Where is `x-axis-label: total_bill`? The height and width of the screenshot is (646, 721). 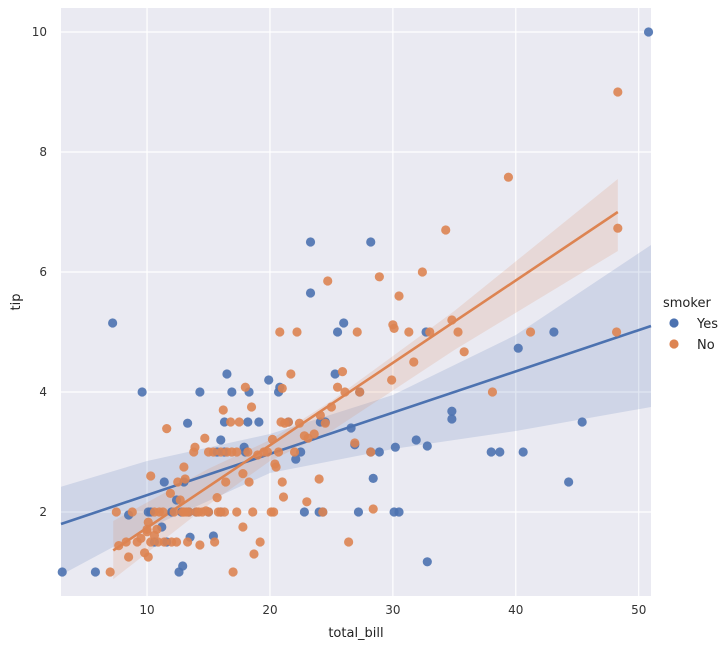 x-axis-label: total_bill is located at coordinates (355, 633).